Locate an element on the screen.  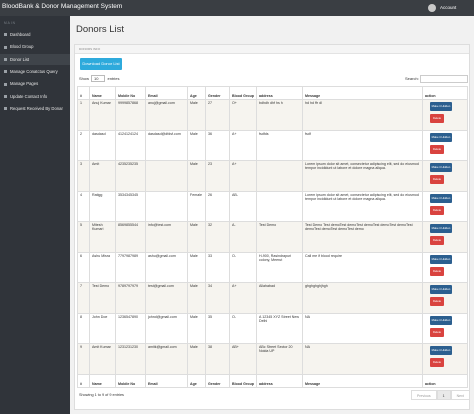
table-cell: Anuj Kumar is located at coordinates (102, 115).